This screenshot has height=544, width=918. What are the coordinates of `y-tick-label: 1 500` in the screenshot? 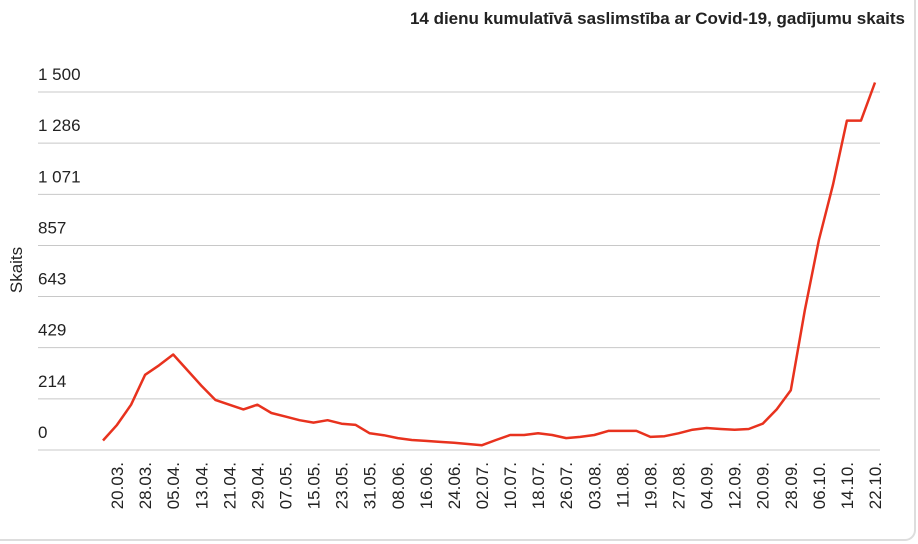 It's located at (59, 74).